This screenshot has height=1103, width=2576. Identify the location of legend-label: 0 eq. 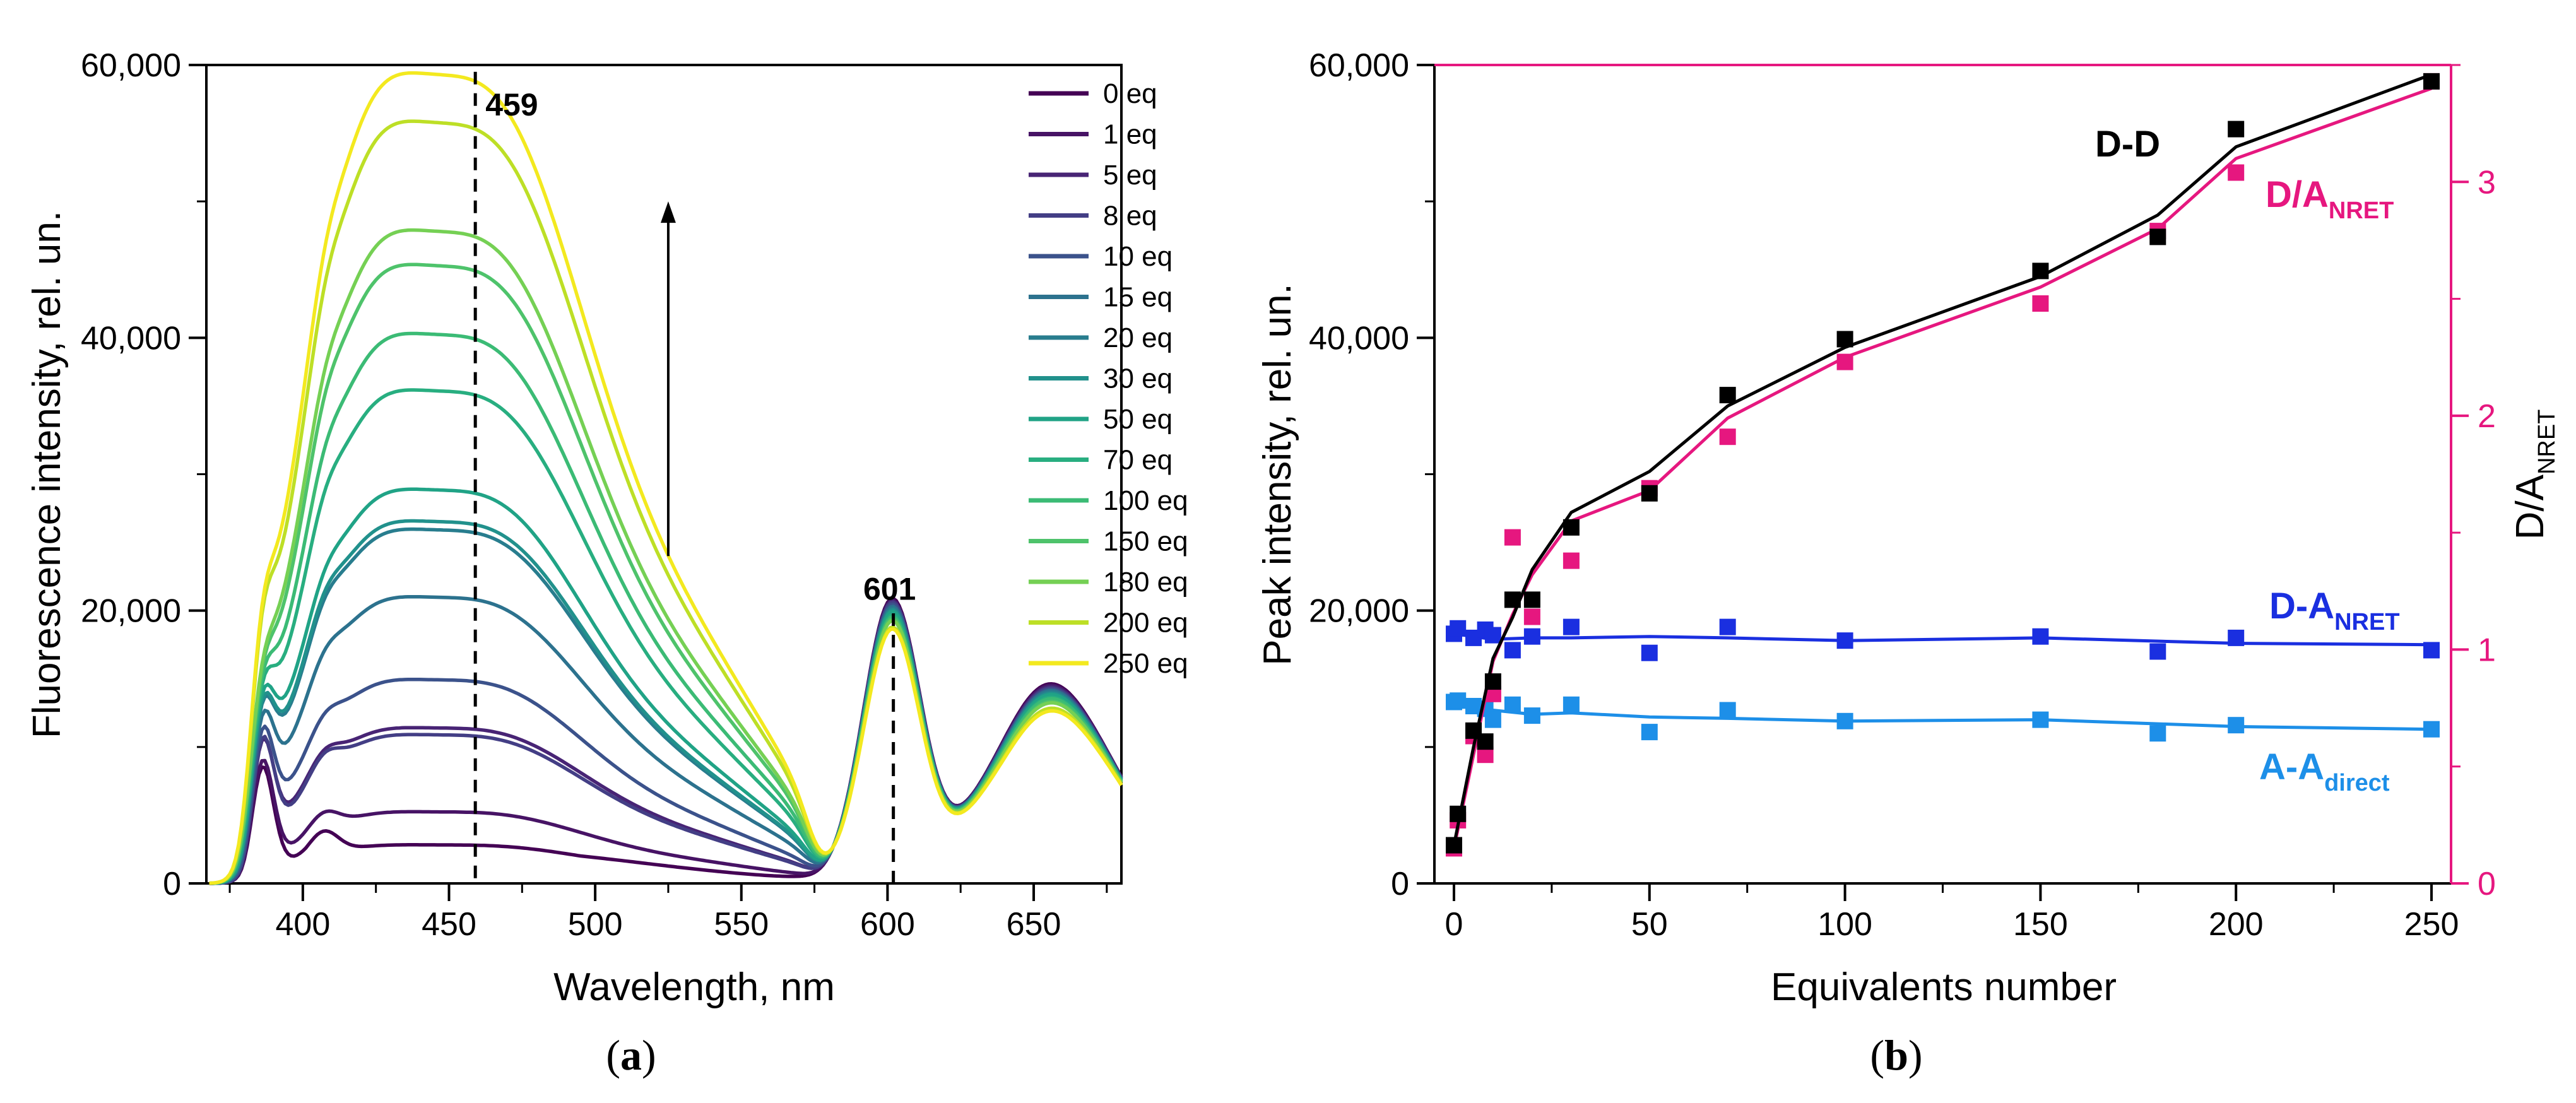
(1130, 93).